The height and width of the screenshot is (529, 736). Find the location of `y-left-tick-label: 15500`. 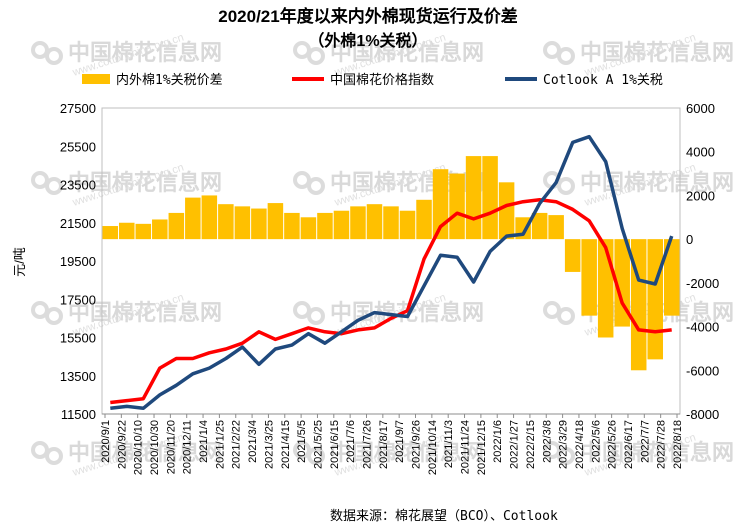

y-left-tick-label: 15500 is located at coordinates (78, 338).